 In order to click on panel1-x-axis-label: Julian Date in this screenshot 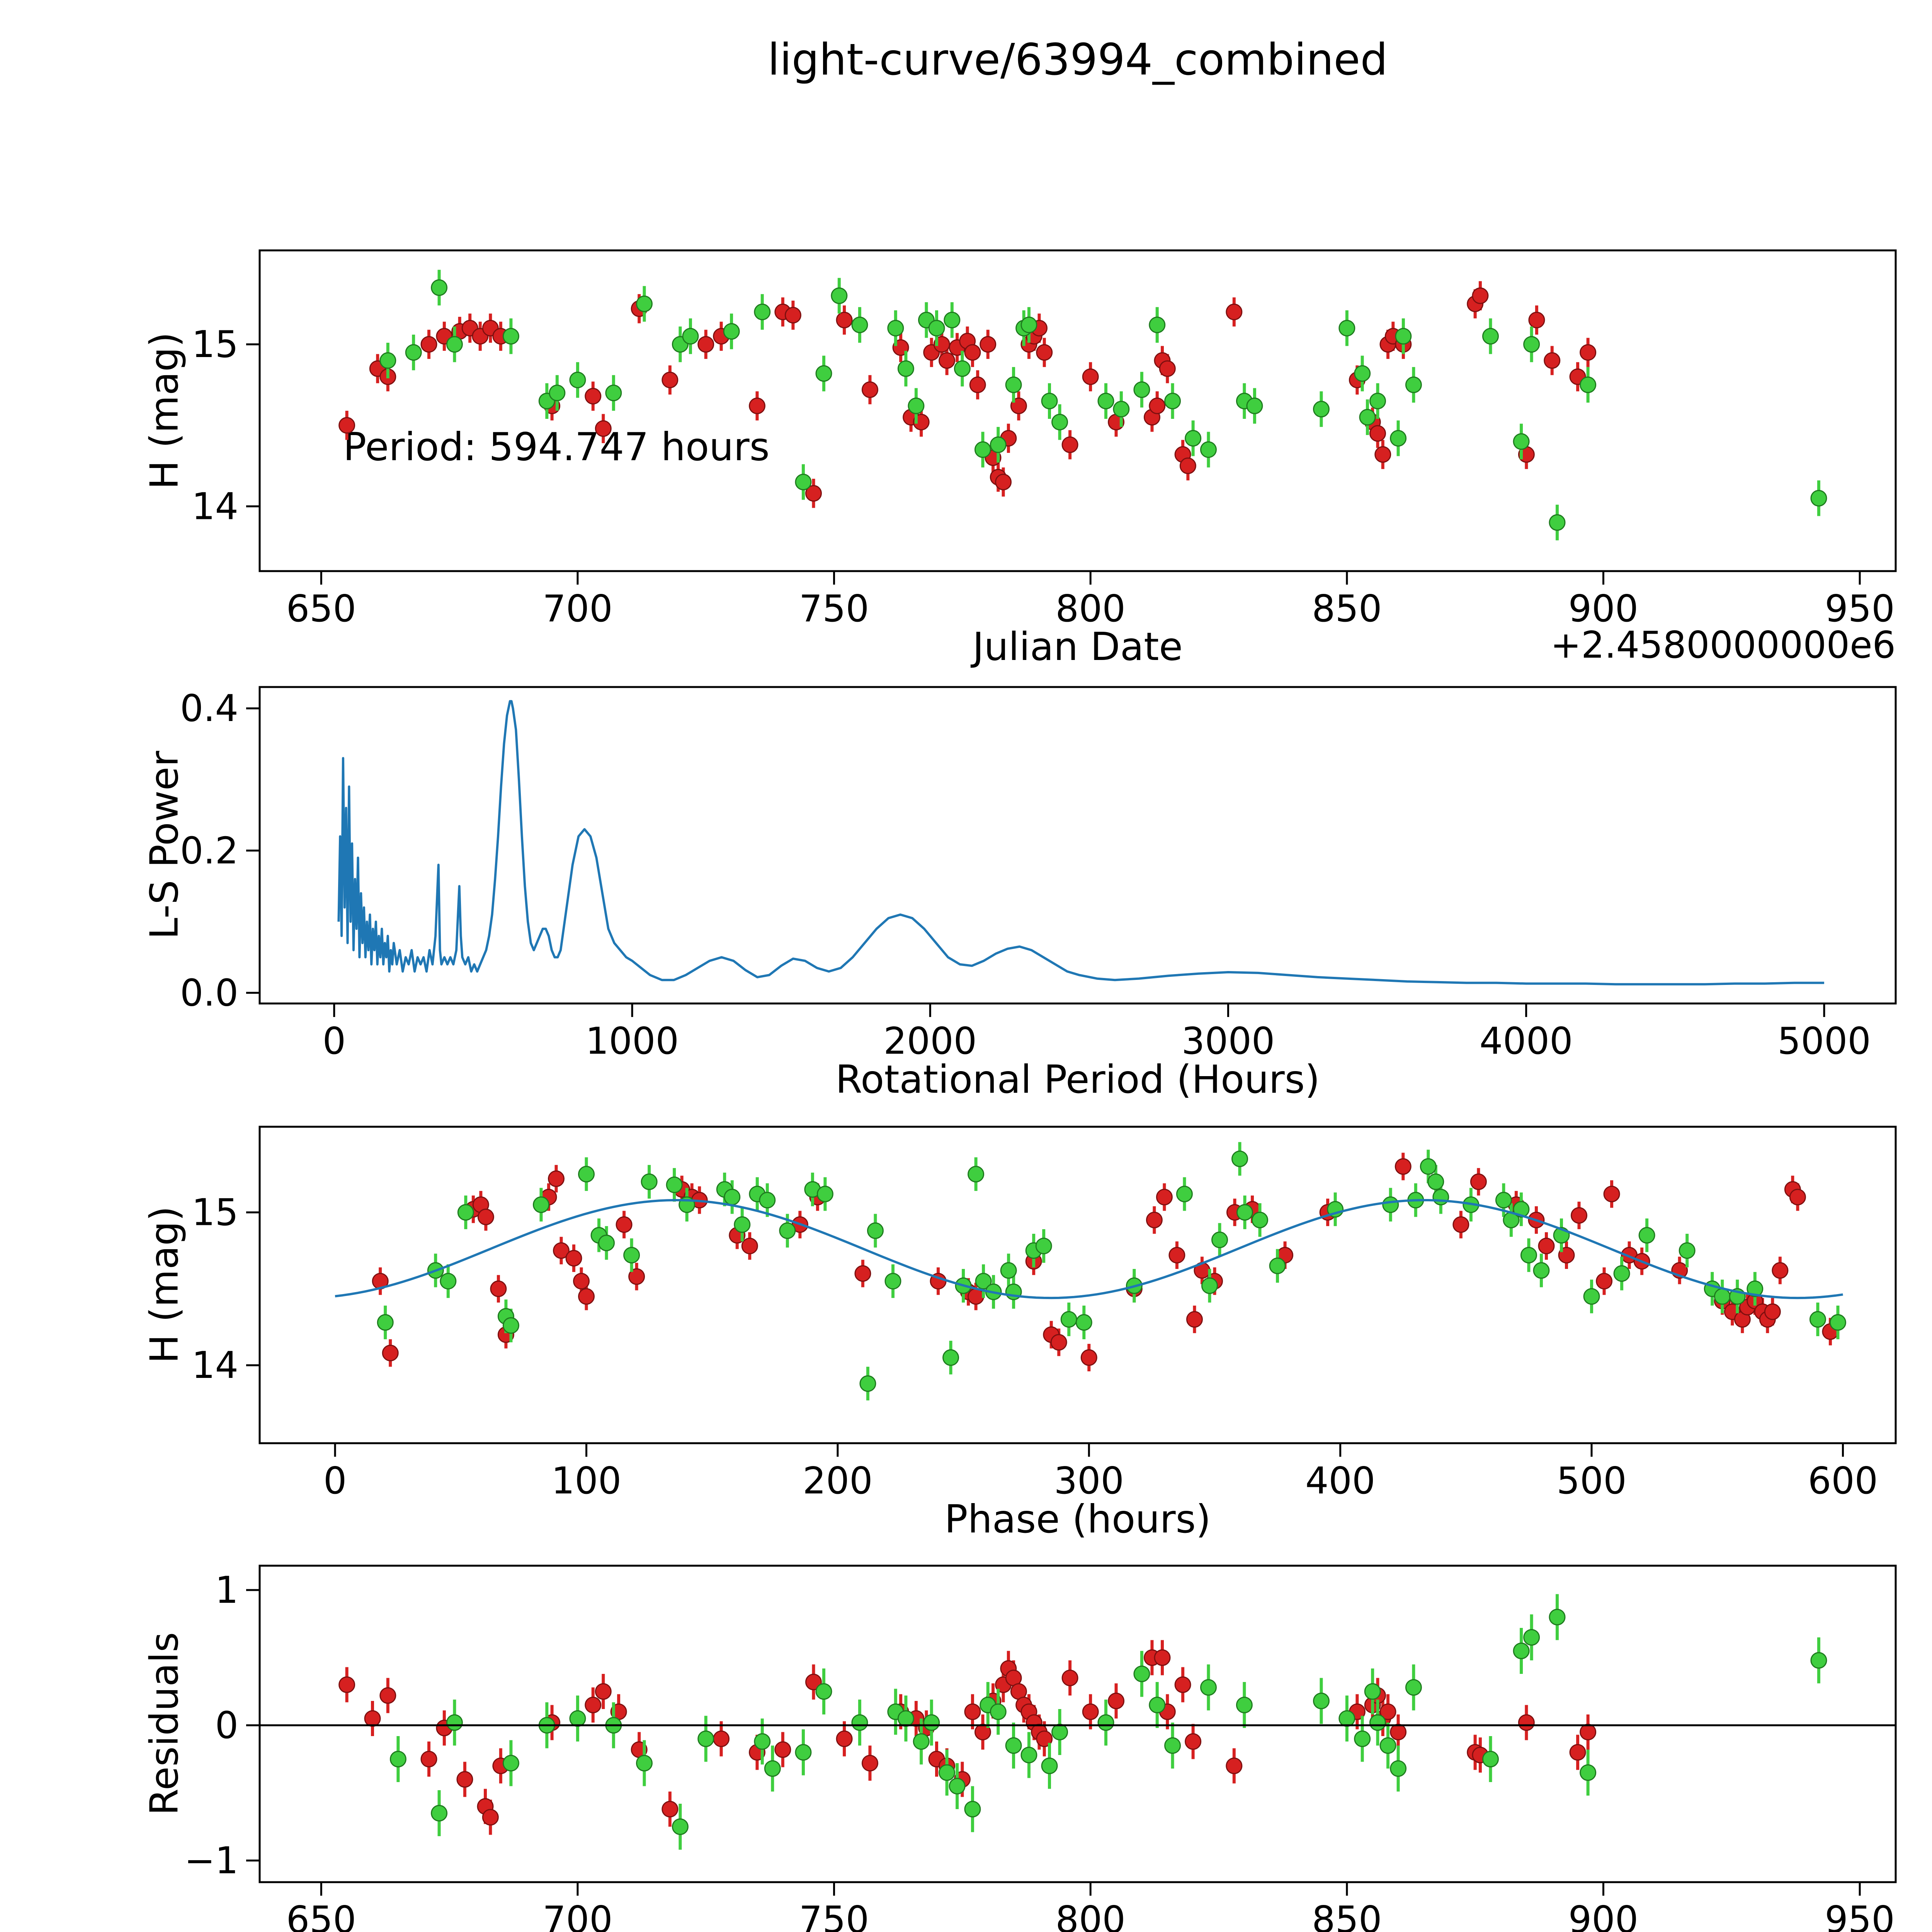, I will do `click(1078, 646)`.